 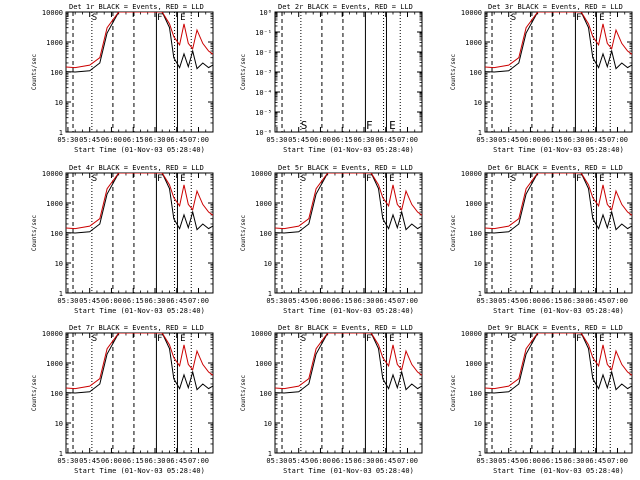 I want to click on plot-title: Det 8r BLACK = Events, RED = LLD, so click(x=345, y=328).